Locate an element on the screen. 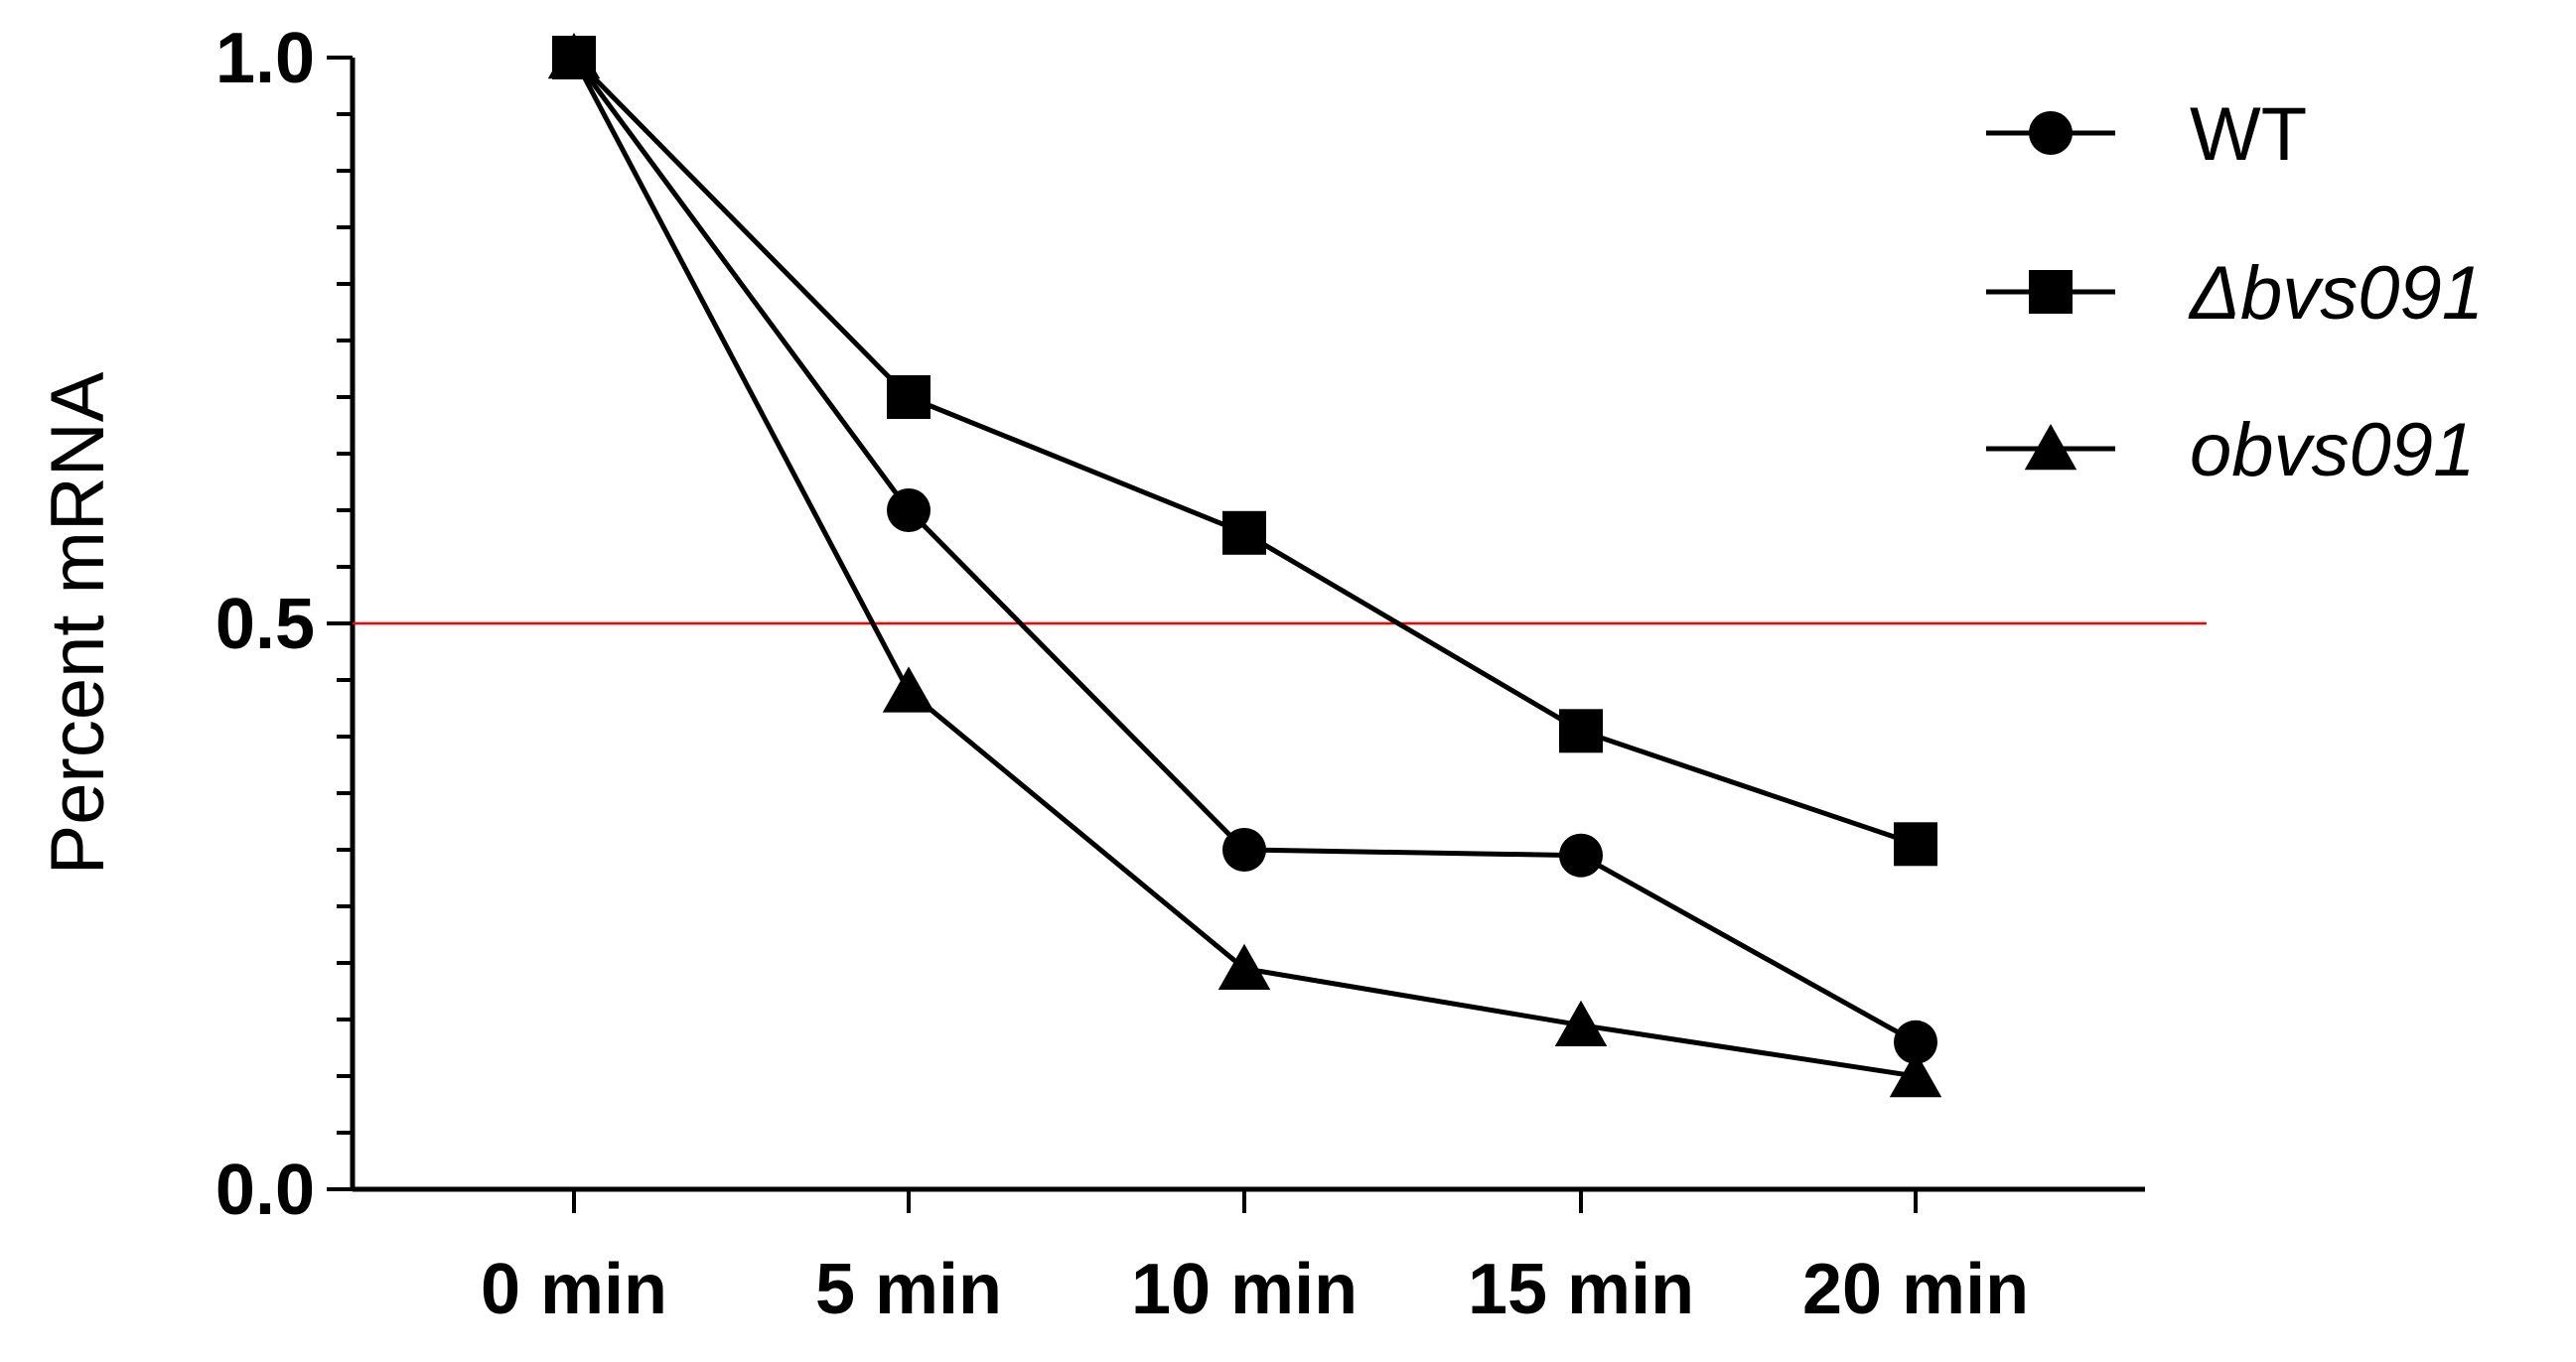 This screenshot has width=2576, height=1362. legend-label: Δbvs091 is located at coordinates (2336, 294).